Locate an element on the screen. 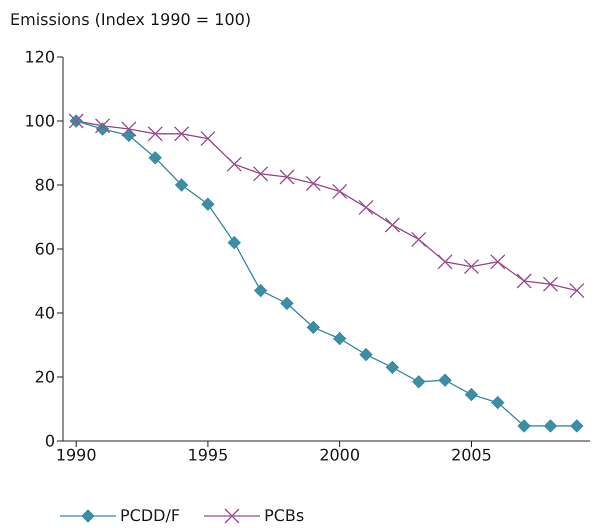  y-tick-label: 80 is located at coordinates (44, 185).